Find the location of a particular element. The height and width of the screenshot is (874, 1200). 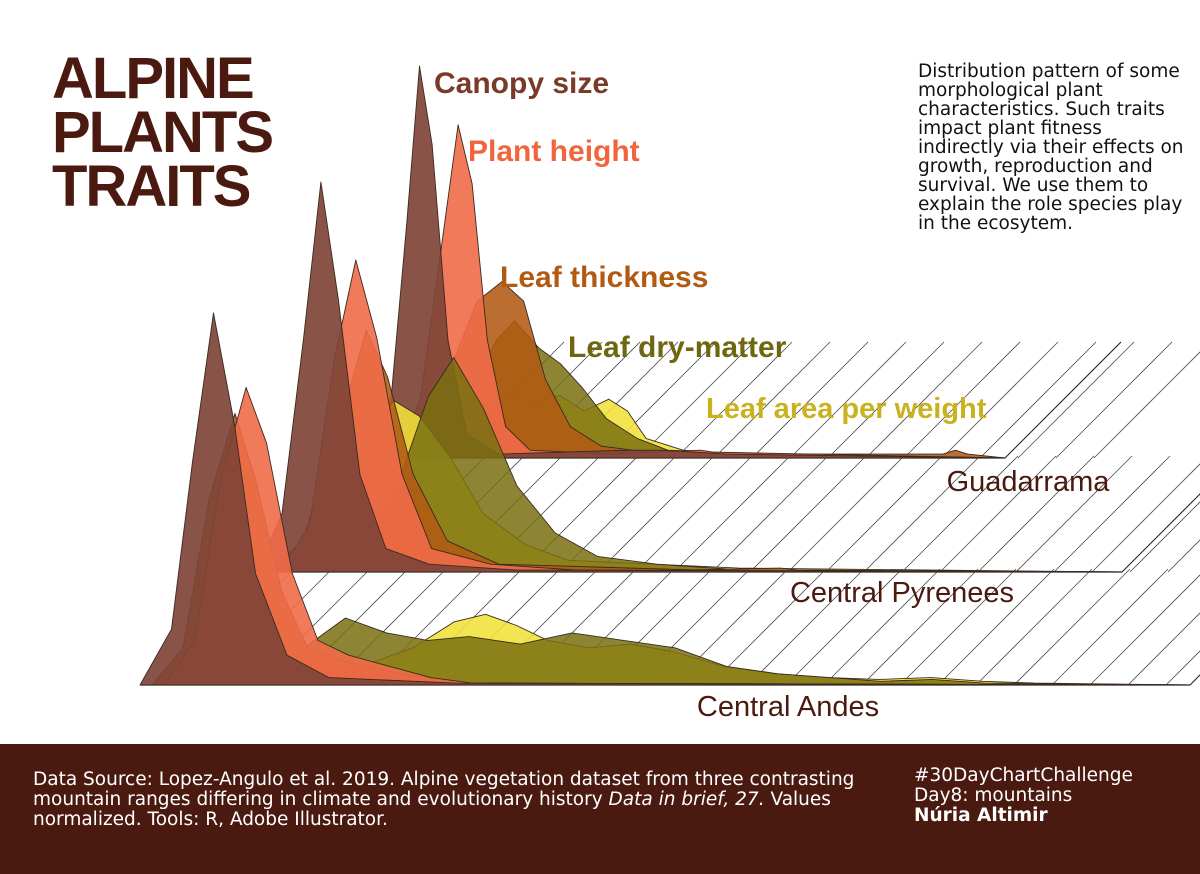

title-line-1: ALPINE is located at coordinates (153, 78).